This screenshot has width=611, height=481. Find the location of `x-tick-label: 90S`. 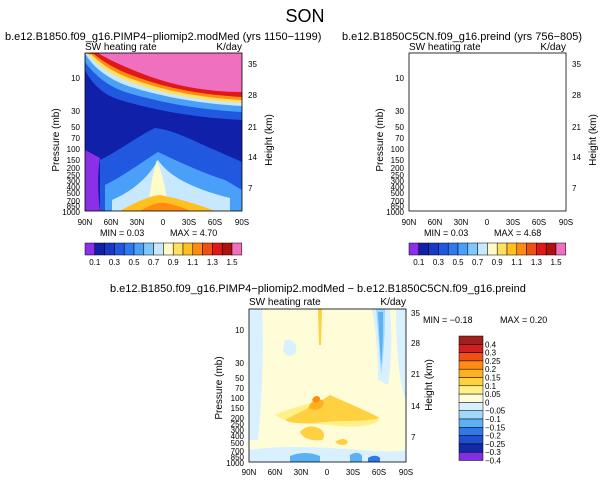

x-tick-label: 90S is located at coordinates (406, 472).